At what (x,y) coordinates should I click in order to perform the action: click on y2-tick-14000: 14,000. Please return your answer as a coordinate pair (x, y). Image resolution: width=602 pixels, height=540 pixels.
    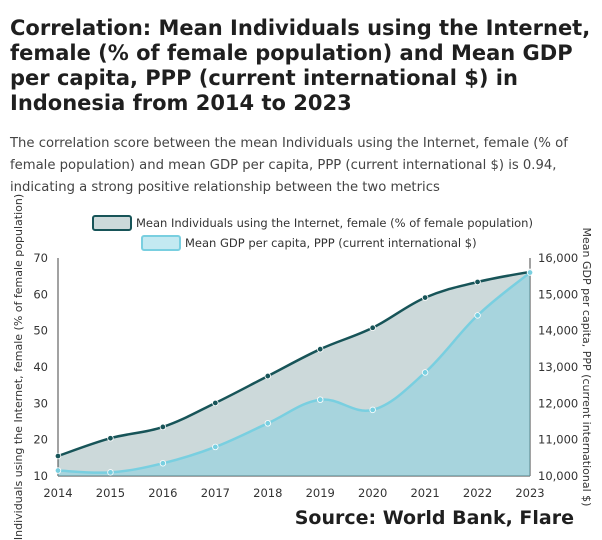
    Looking at the image, I should click on (558, 331).